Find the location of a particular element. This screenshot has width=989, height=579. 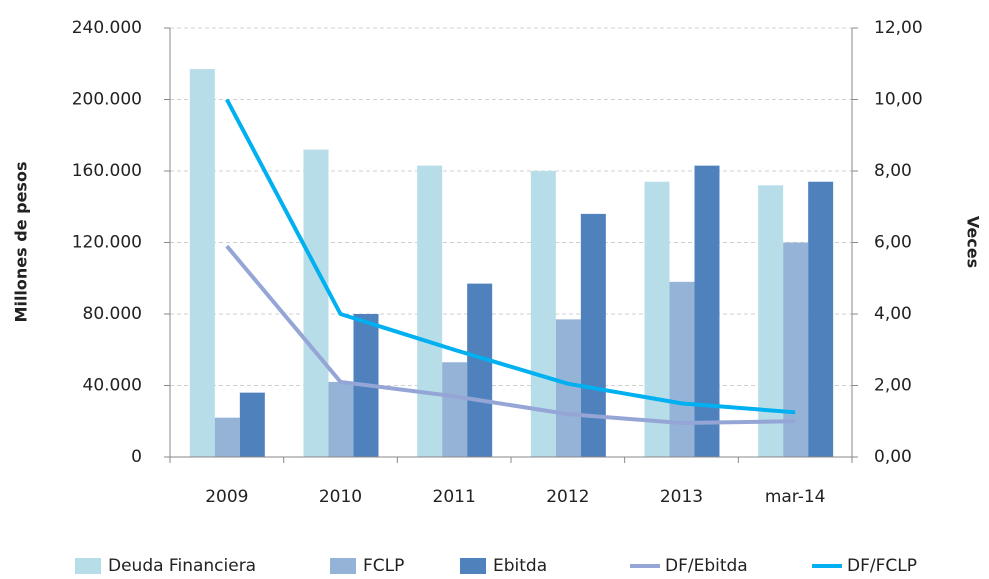

y2-tick-label: 6,00 is located at coordinates (893, 243).